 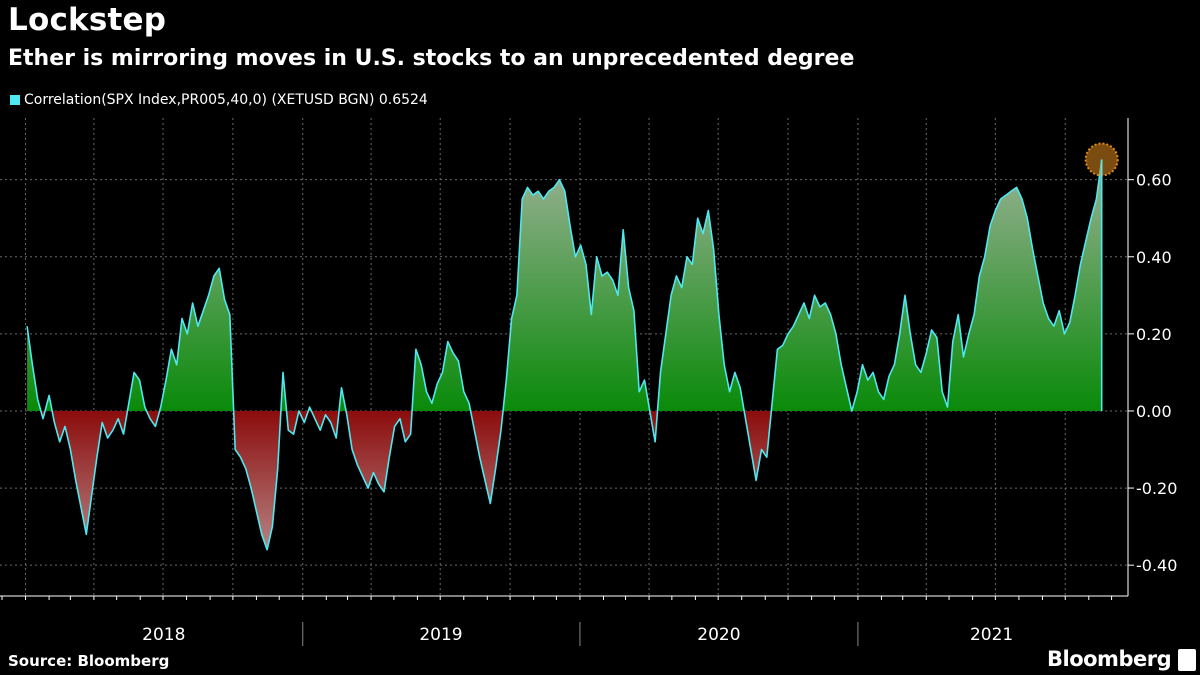 I want to click on x-year-label: 2019, so click(x=440, y=635).